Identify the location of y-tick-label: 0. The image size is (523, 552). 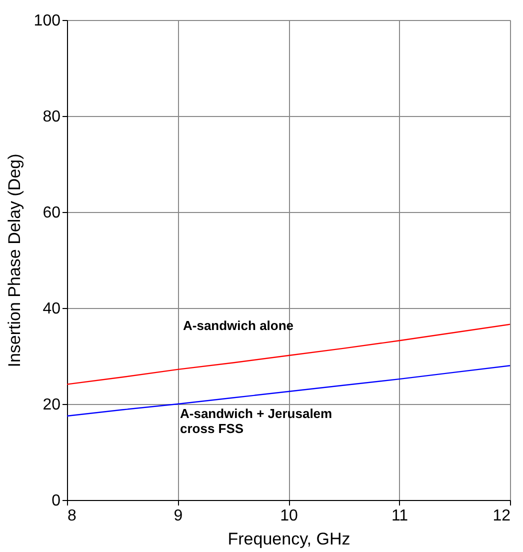
(56, 501).